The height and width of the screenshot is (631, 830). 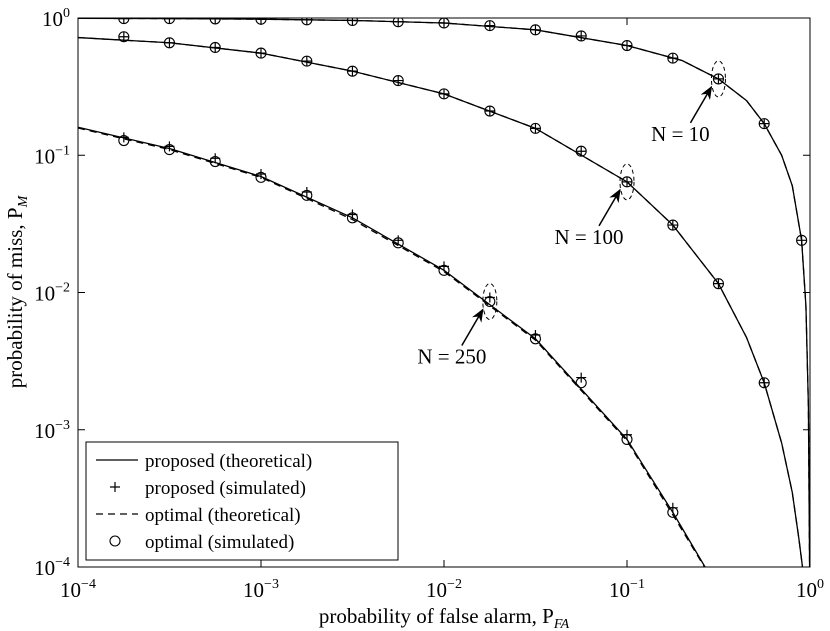 I want to click on tick-label: 10⁻¹, so click(x=52, y=155).